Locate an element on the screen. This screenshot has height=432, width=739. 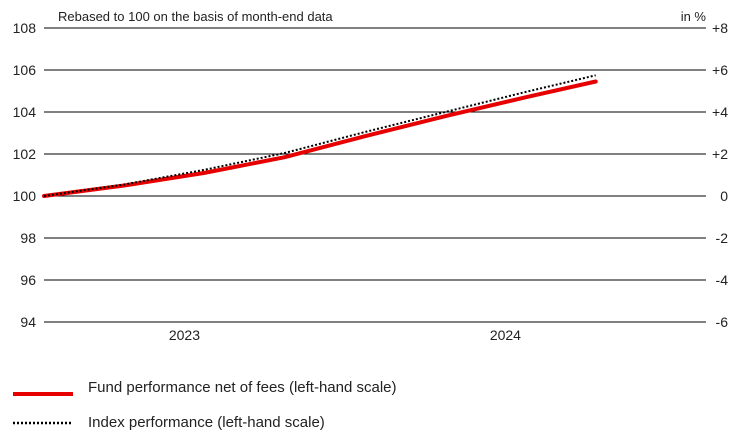
x-tick-label: 2024 is located at coordinates (505, 335).